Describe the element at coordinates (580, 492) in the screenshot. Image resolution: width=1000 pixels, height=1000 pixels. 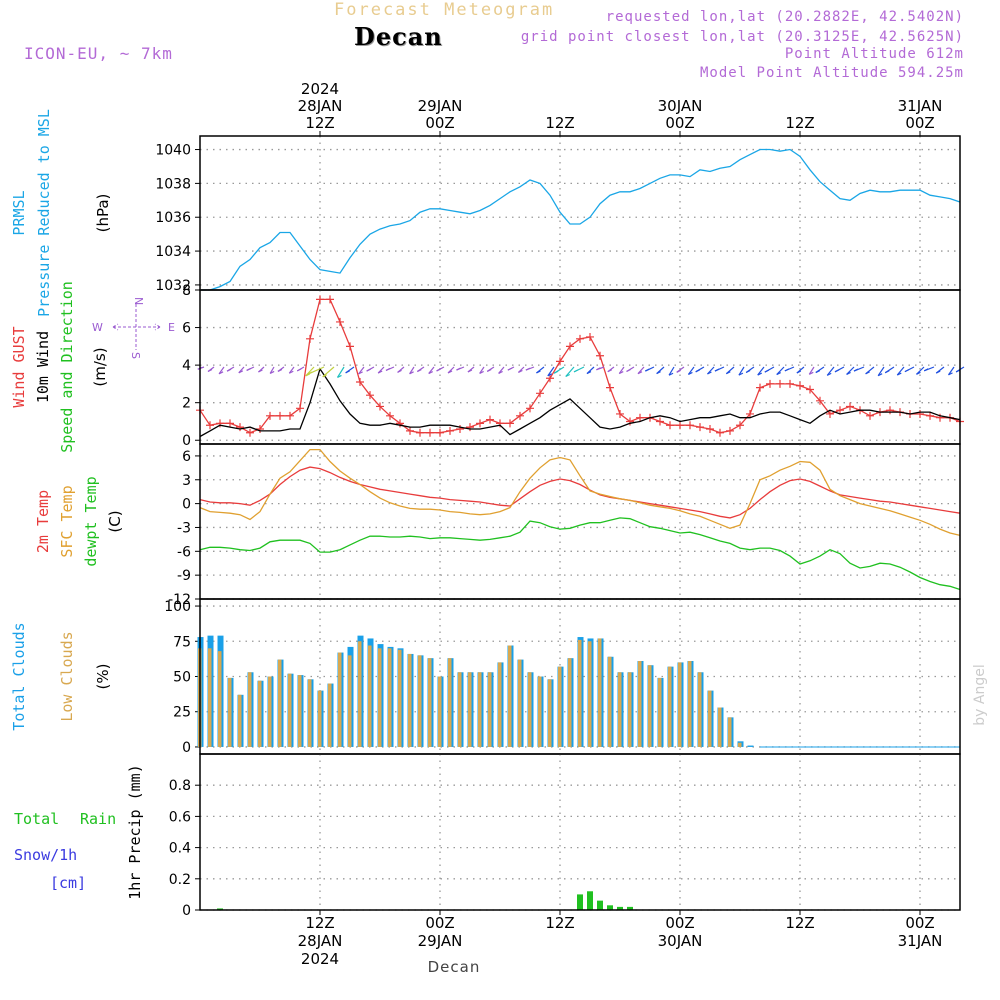
I see `2m-temp-line` at that location.